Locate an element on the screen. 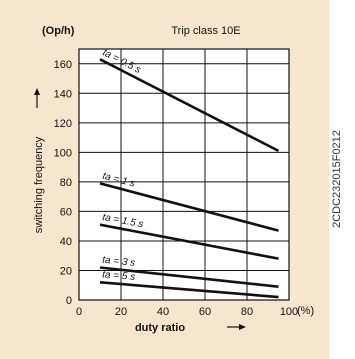 The width and height of the screenshot is (355, 359). y-tick-label: 60 is located at coordinates (66, 212).